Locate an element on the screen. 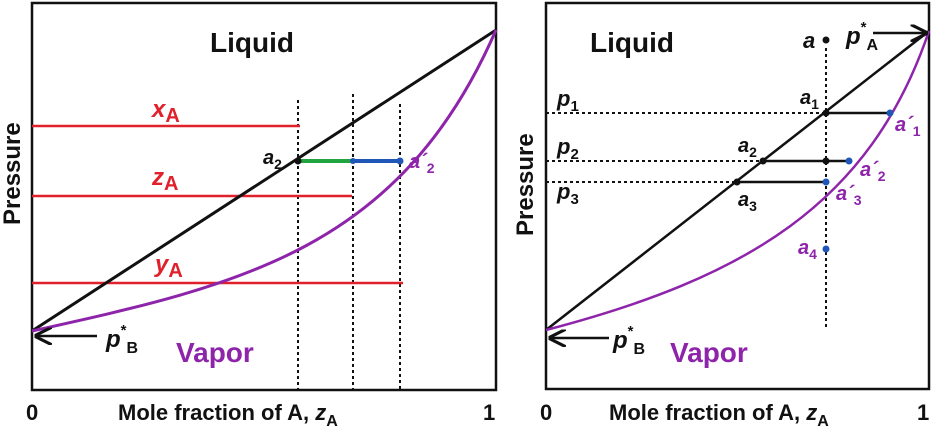 The height and width of the screenshot is (427, 932). right-a3-label: a3 is located at coordinates (747, 201).